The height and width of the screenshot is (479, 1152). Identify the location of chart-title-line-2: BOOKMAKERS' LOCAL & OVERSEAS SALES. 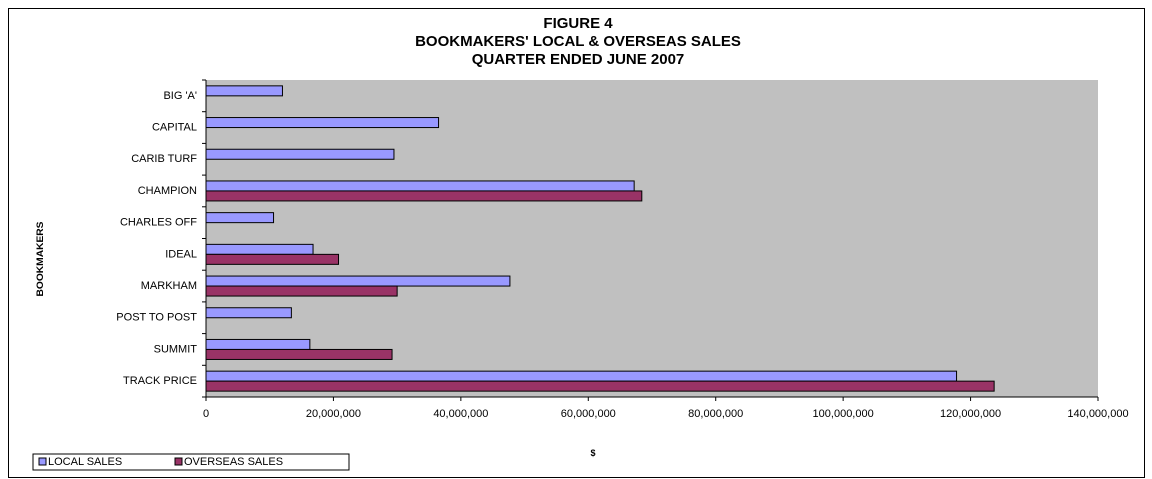
(578, 41).